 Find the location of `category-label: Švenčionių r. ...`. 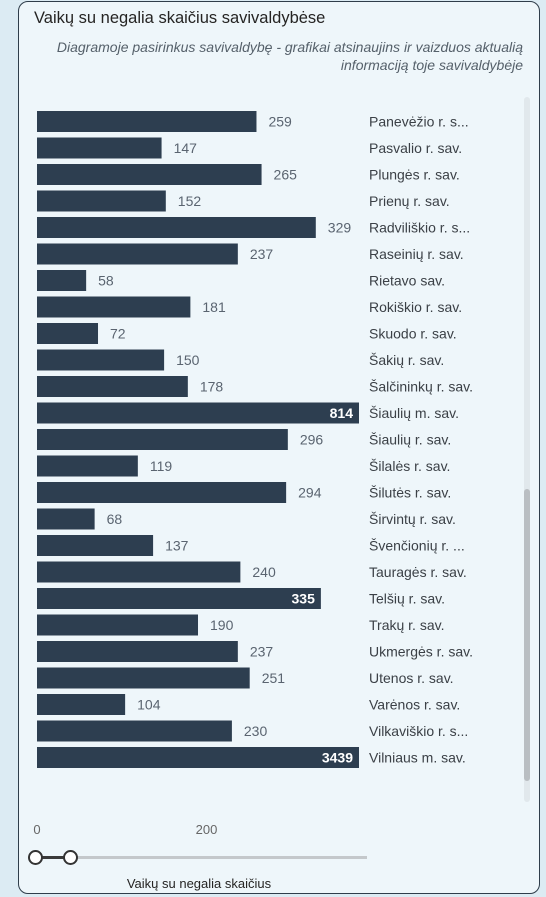

category-label: Švenčionių r. ... is located at coordinates (417, 546).